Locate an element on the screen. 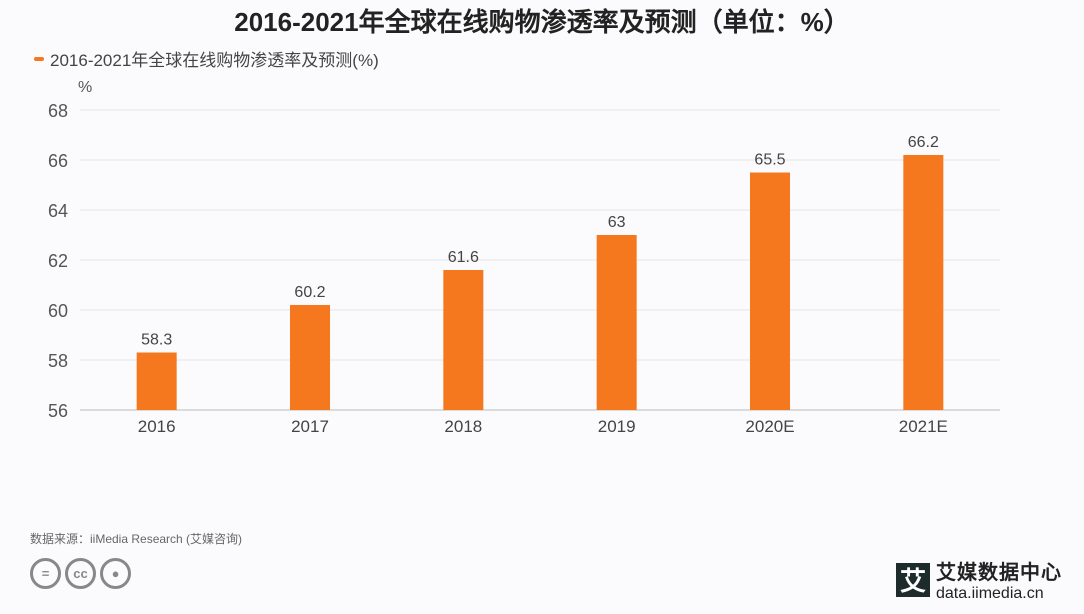  iimedia-logo: 艾 艾媒数据中心 data.iimedia.cn is located at coordinates (979, 579).